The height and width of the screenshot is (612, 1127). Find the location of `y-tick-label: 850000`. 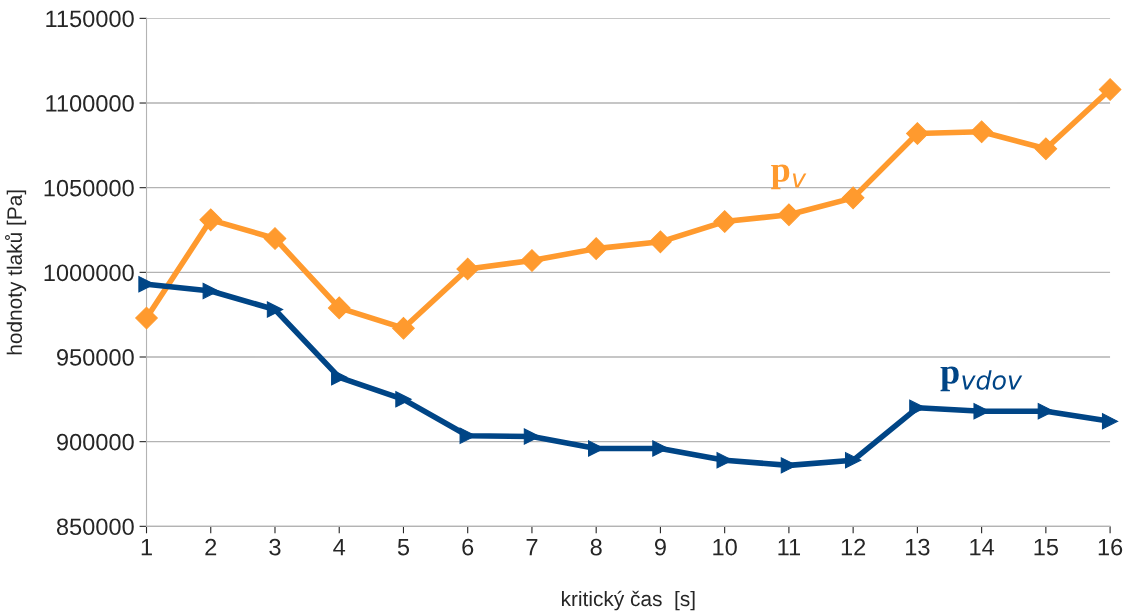

y-tick-label: 850000 is located at coordinates (95, 527).